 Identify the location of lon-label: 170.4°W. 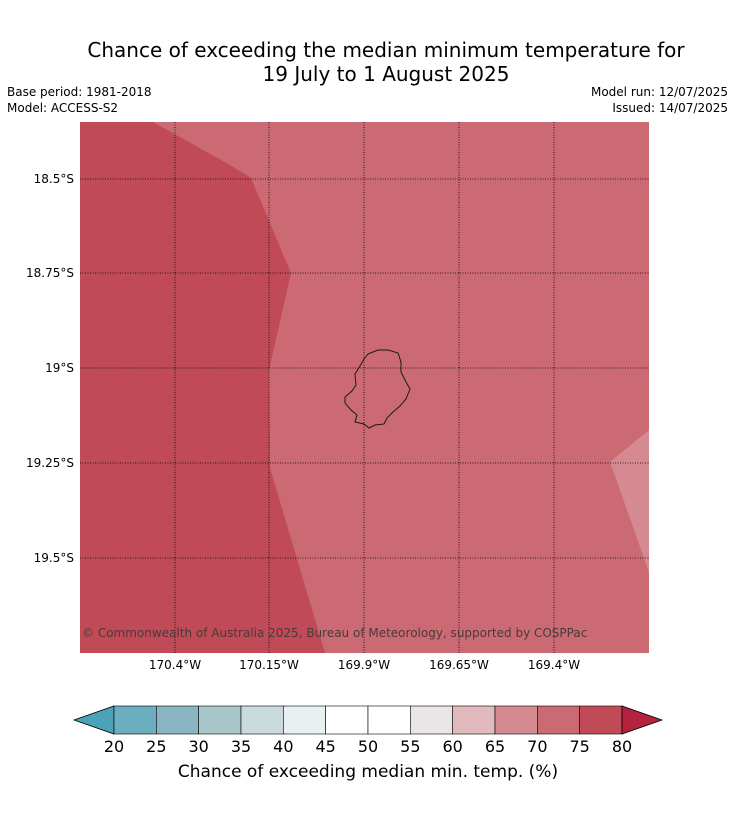
(175, 665).